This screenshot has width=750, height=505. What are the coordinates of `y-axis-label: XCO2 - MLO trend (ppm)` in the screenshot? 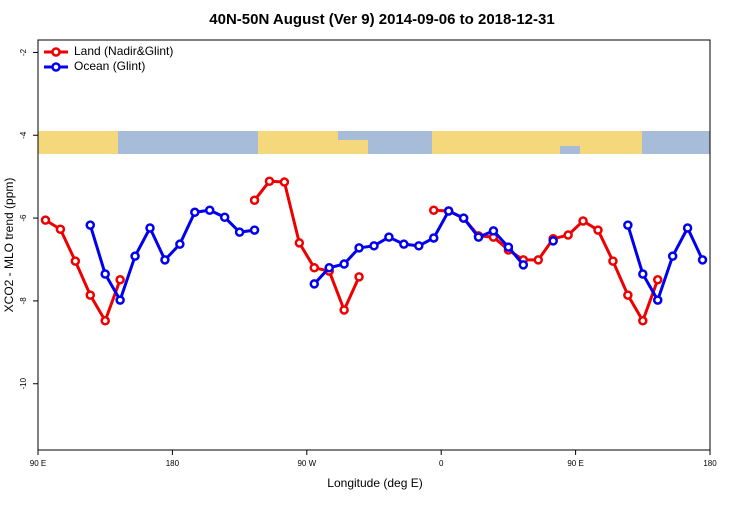 It's located at (9, 245).